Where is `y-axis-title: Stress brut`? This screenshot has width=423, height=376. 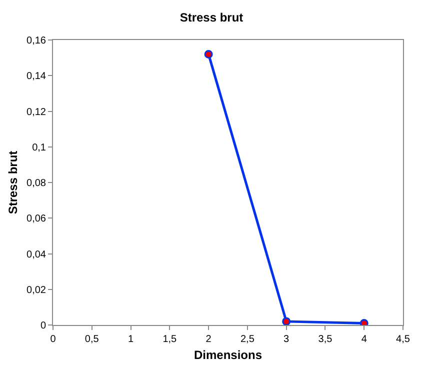
y-axis-title: Stress brut is located at coordinates (13, 182).